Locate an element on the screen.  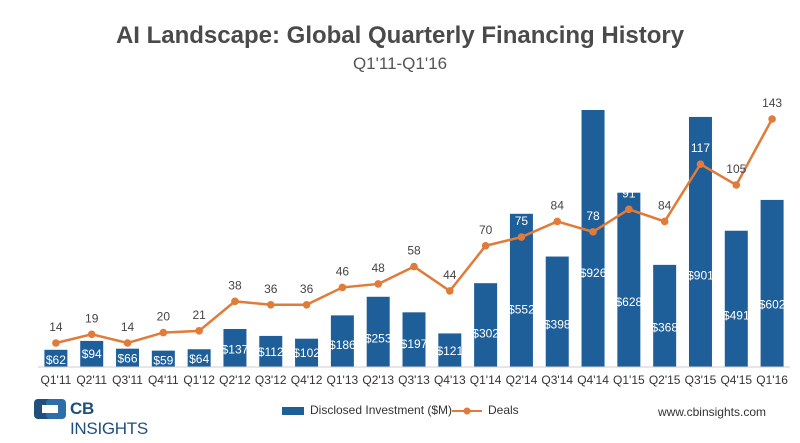
deals-value-label: 46 is located at coordinates (343, 271).